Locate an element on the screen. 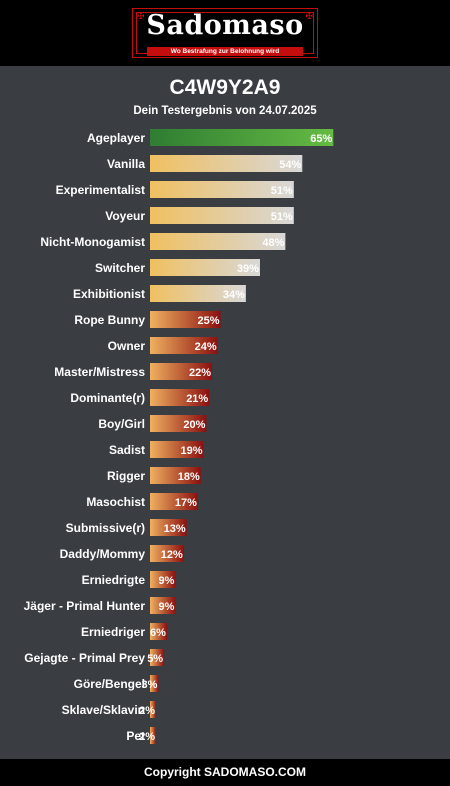  value-label: 6% is located at coordinates (158, 633).